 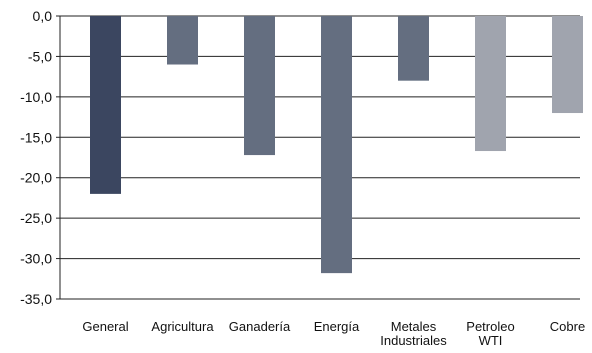 What do you see at coordinates (58, 157) in the screenshot?
I see `axes` at bounding box center [58, 157].